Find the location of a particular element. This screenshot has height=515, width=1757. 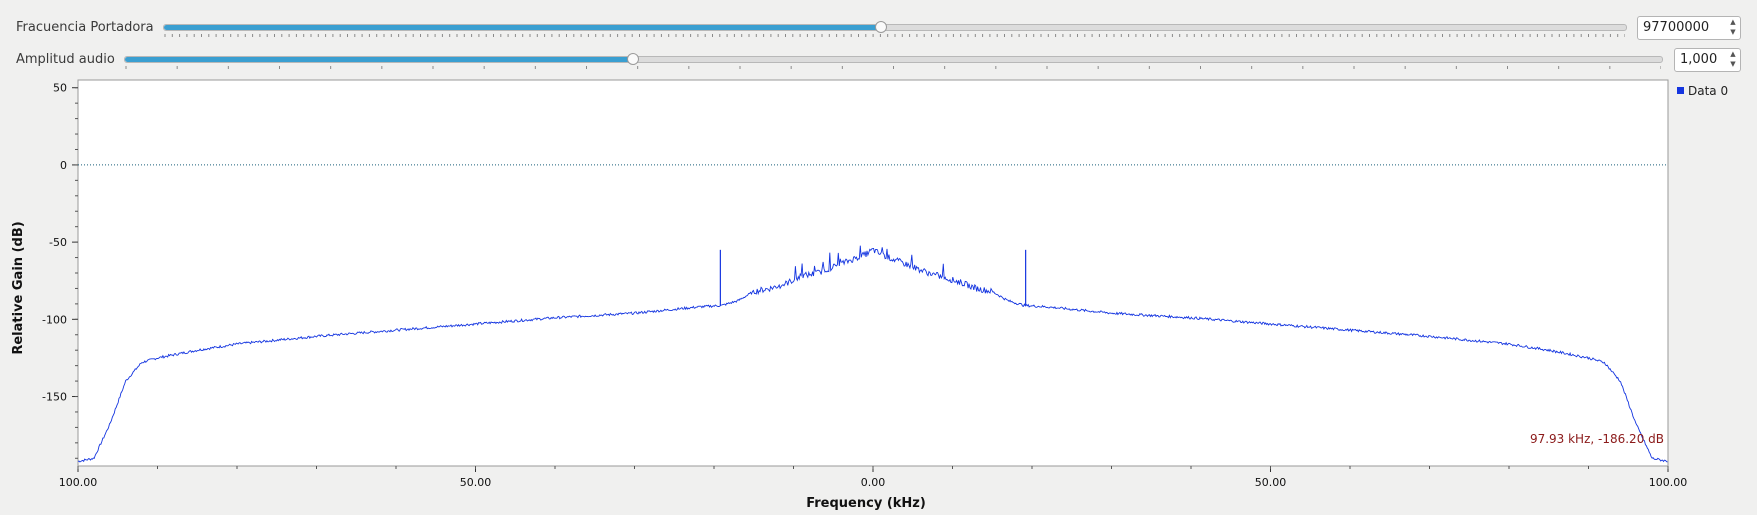

x-axis-label: Frequency (kHz) is located at coordinates (866, 503).